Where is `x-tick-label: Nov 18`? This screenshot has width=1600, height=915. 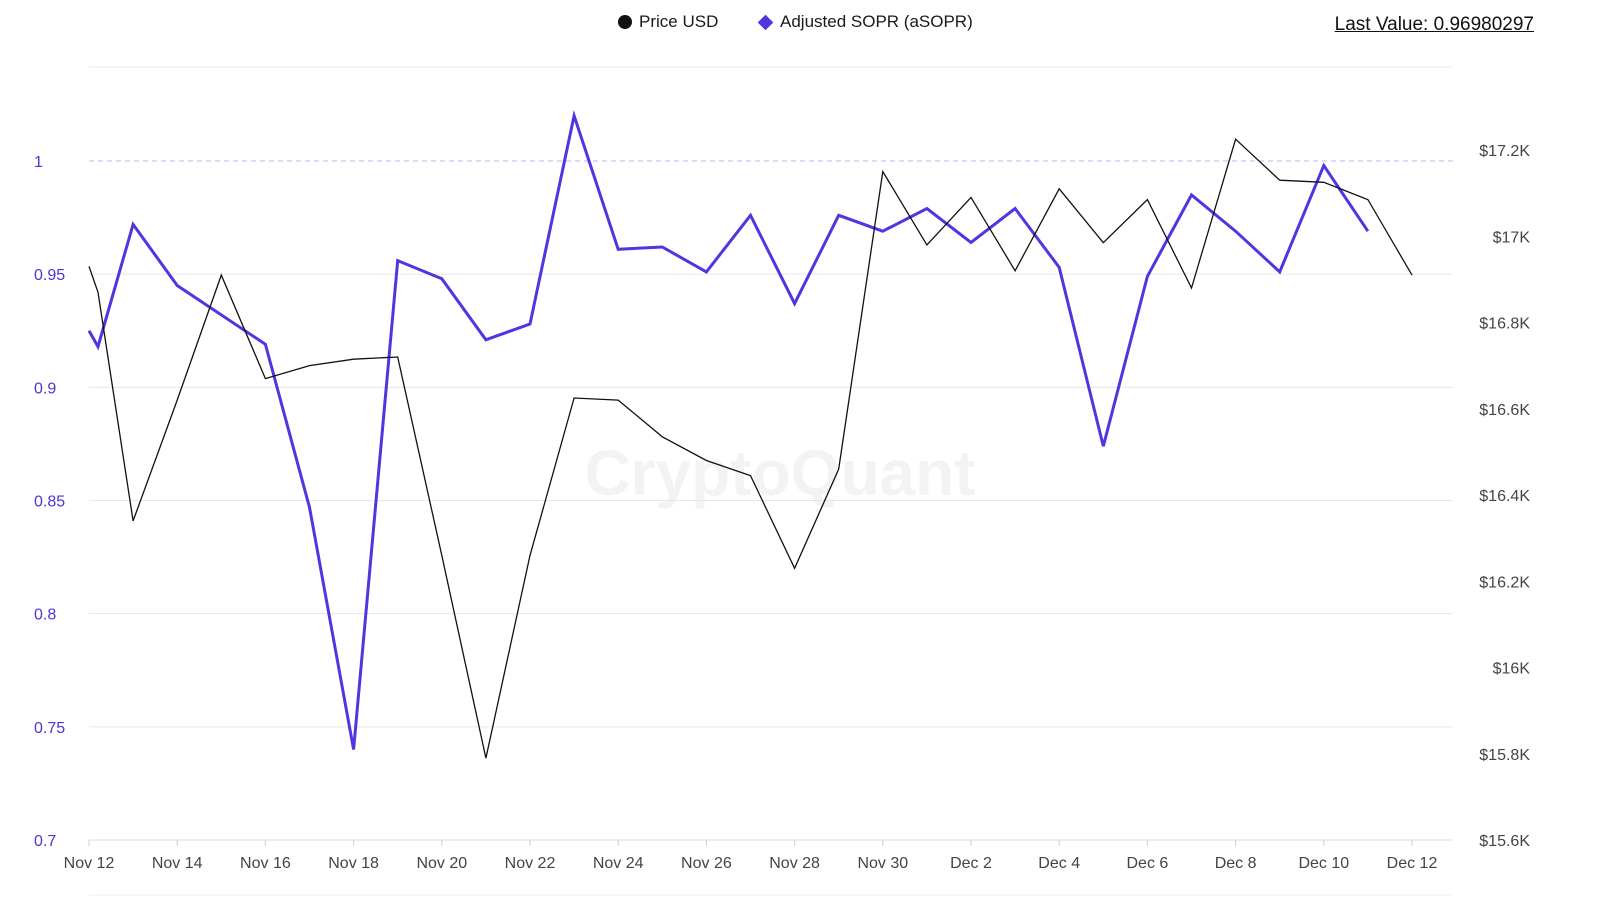
x-tick-label: Nov 18 is located at coordinates (353, 863).